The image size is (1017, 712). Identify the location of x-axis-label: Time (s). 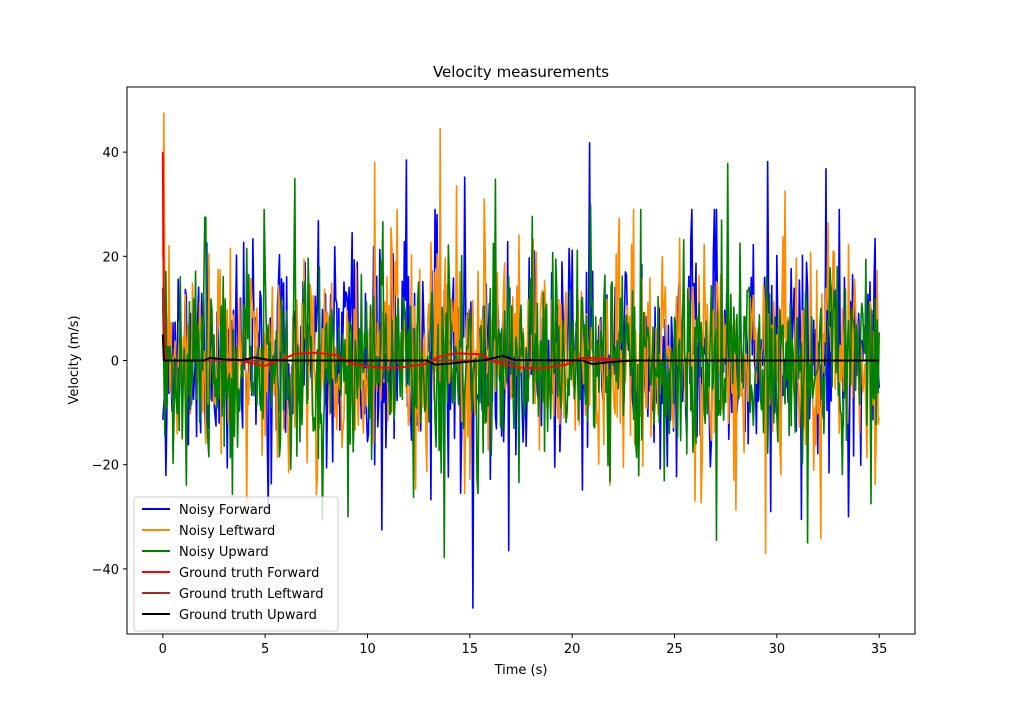
(521, 670).